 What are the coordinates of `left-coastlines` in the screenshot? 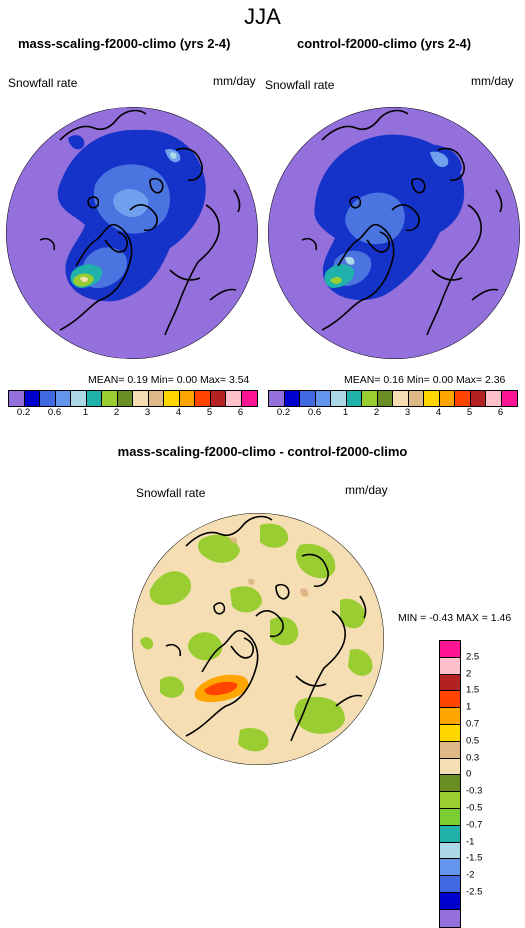 It's located at (140, 222).